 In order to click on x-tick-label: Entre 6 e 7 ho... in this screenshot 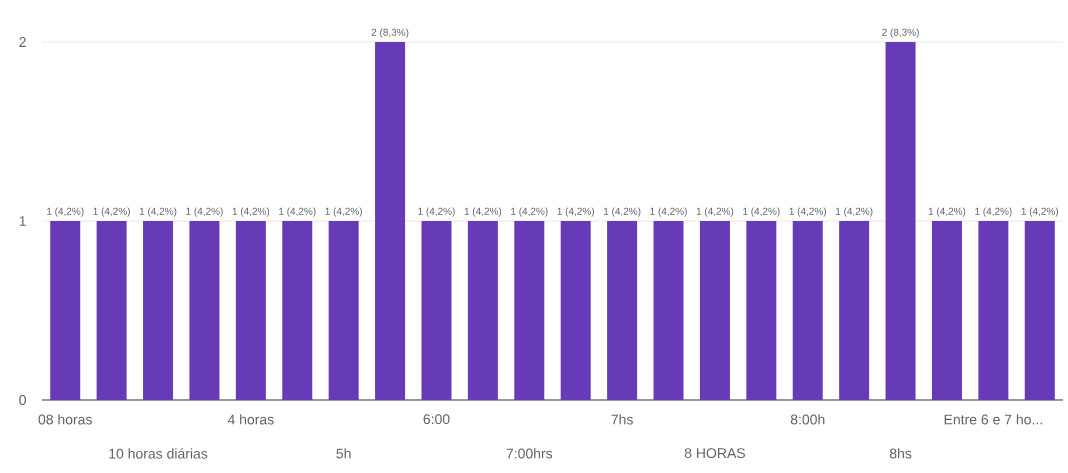, I will do `click(993, 419)`.